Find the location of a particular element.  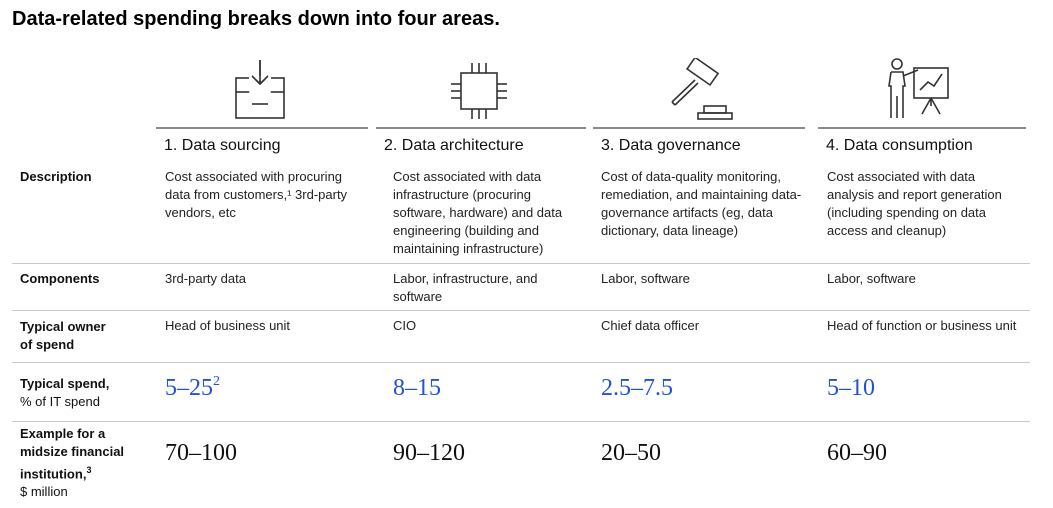

row-label-components: Components is located at coordinates (60, 278).